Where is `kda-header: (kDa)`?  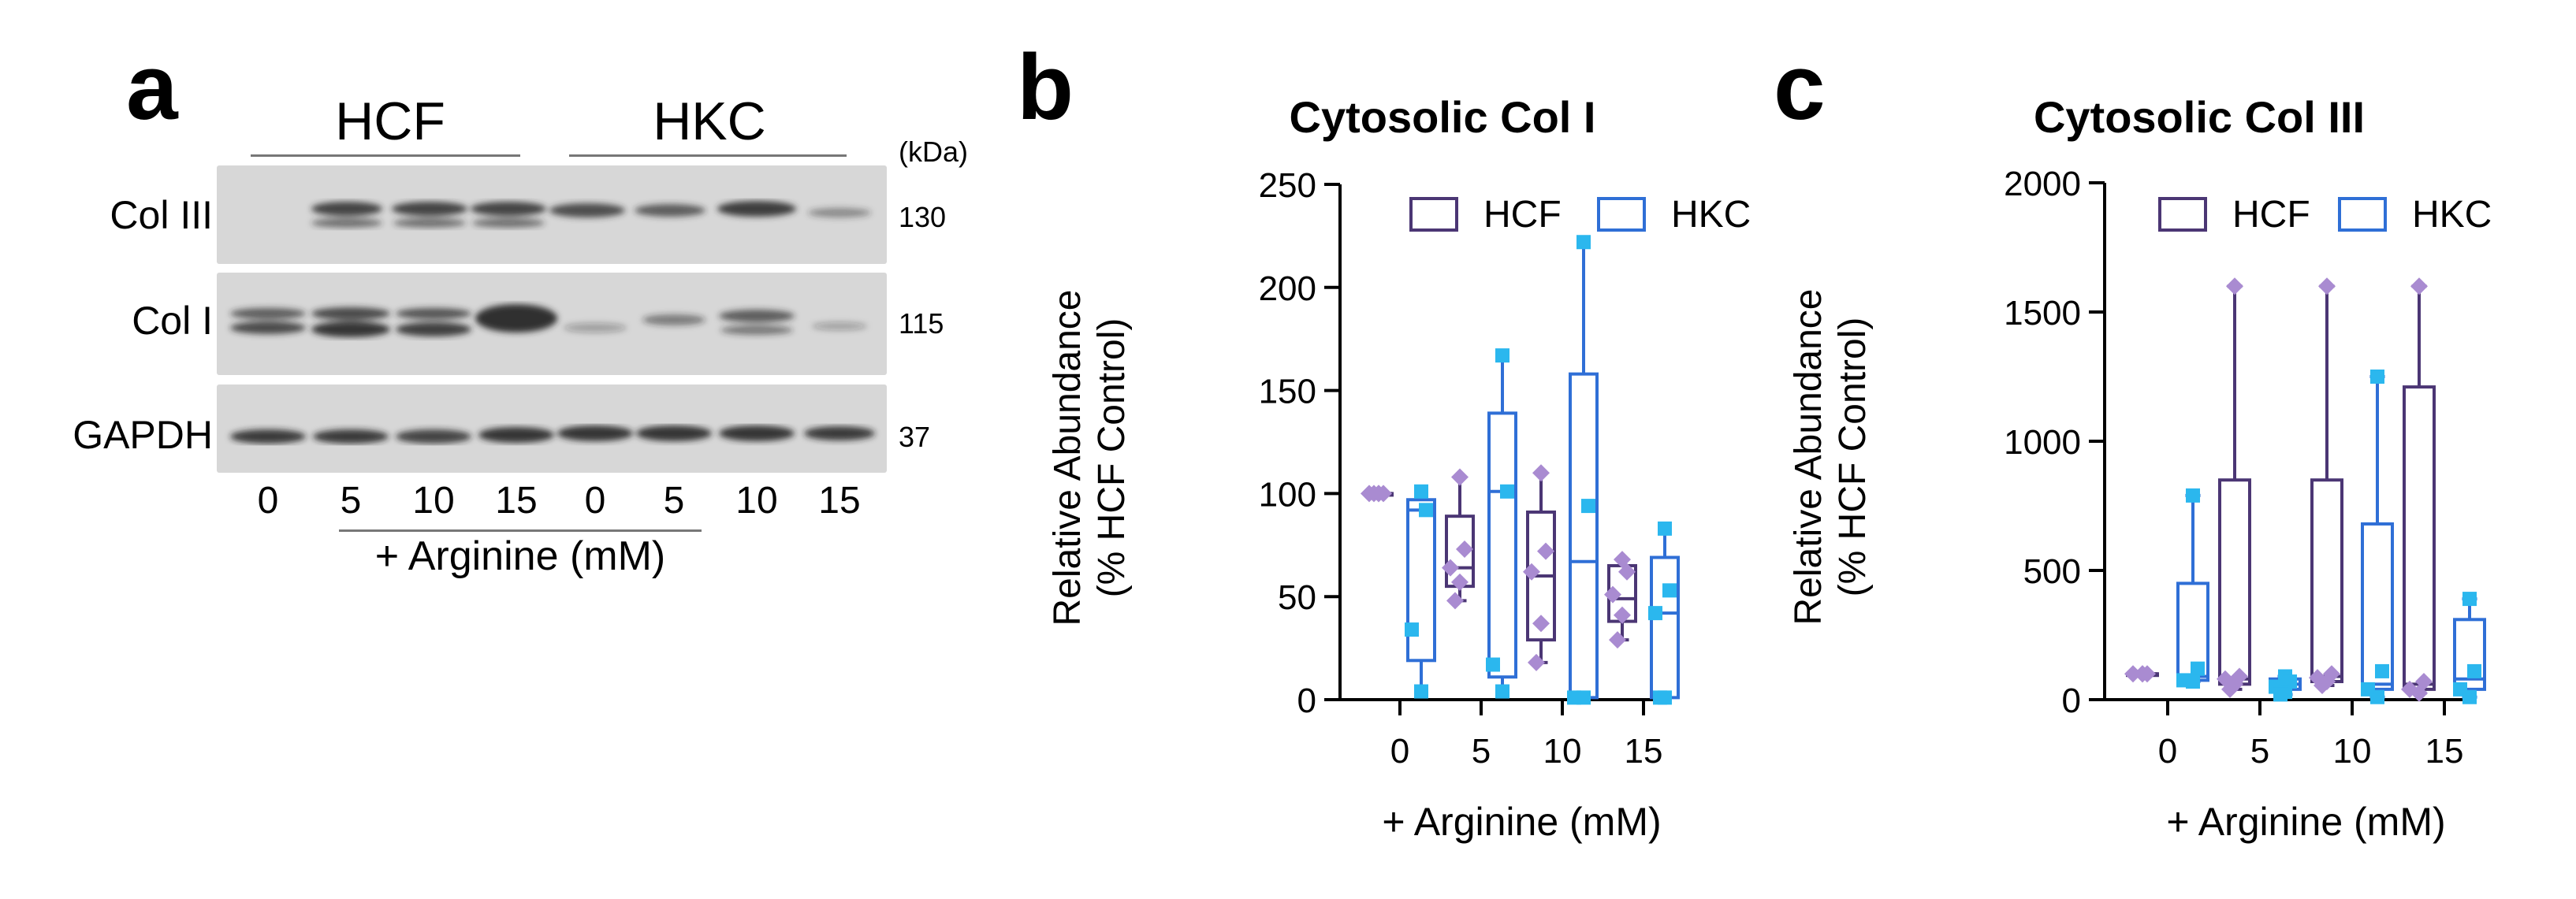 kda-header: (kDa) is located at coordinates (933, 152).